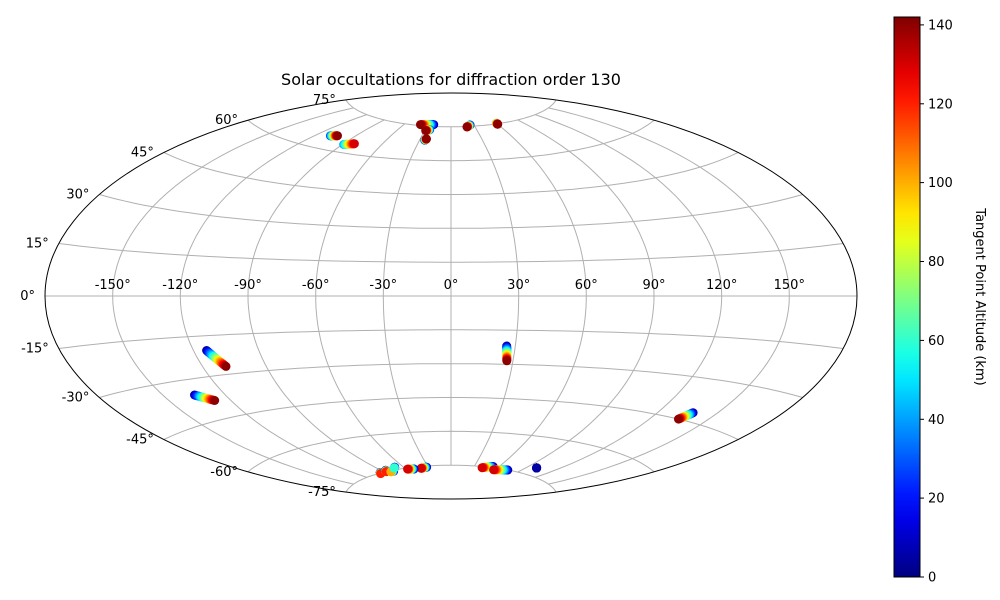  I want to click on lat-tick-label: 15°, so click(37, 244).